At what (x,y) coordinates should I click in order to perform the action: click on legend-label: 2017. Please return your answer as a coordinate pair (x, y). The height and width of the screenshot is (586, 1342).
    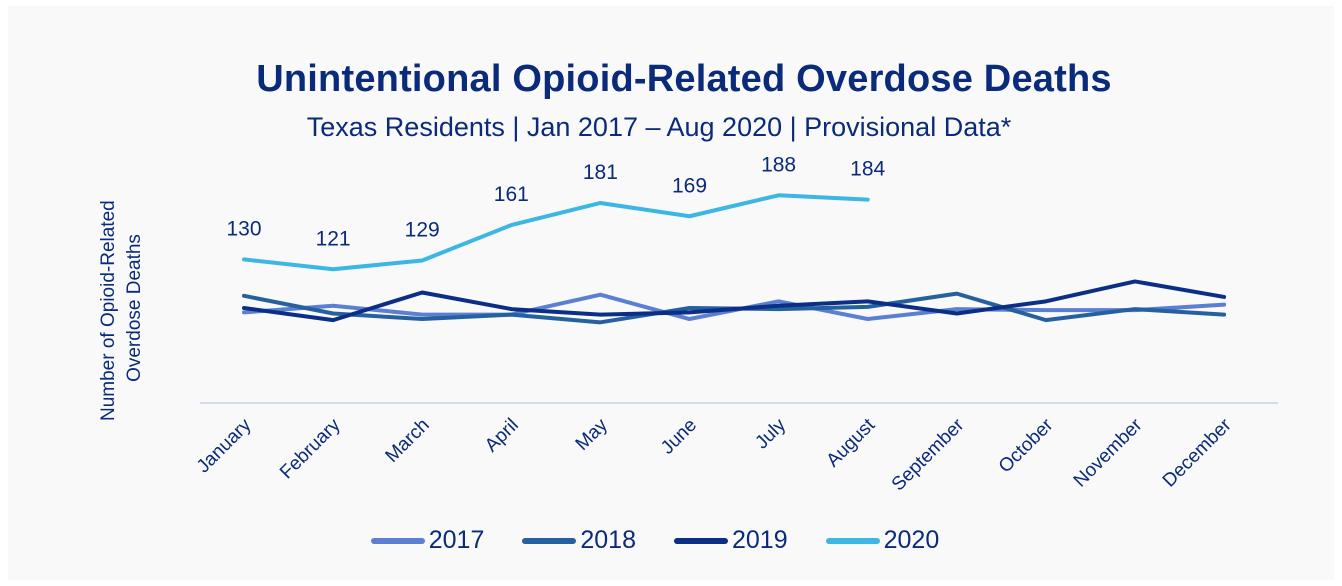
    Looking at the image, I should click on (456, 540).